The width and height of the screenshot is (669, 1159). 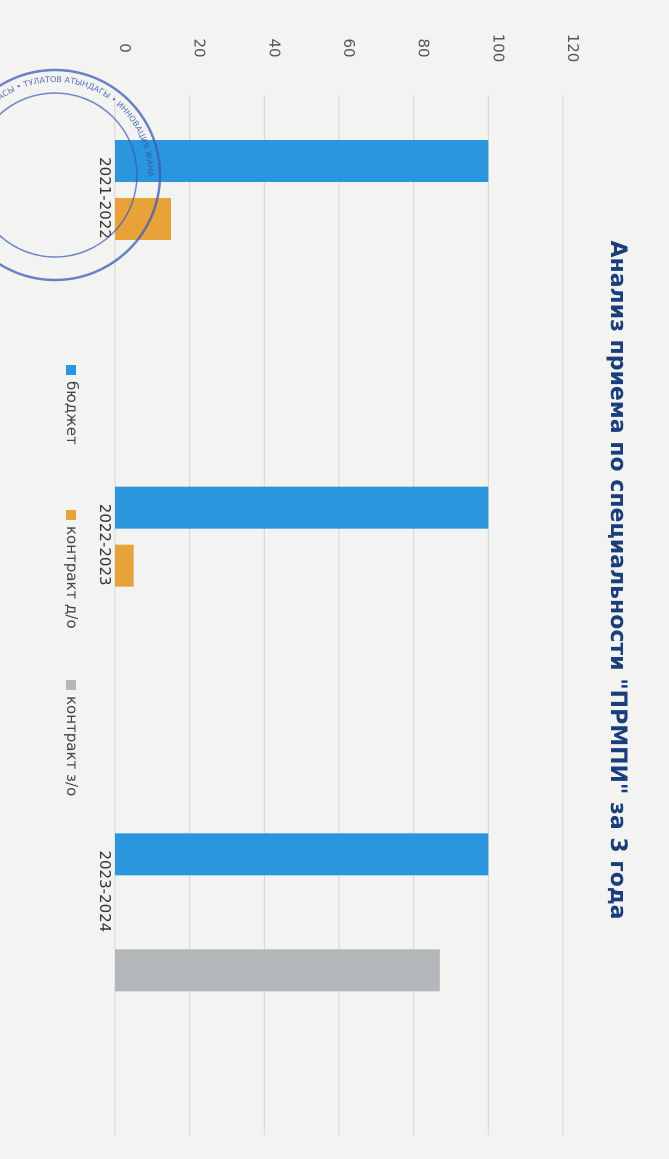 I want to click on legend-label: бюджет, so click(x=72, y=413).